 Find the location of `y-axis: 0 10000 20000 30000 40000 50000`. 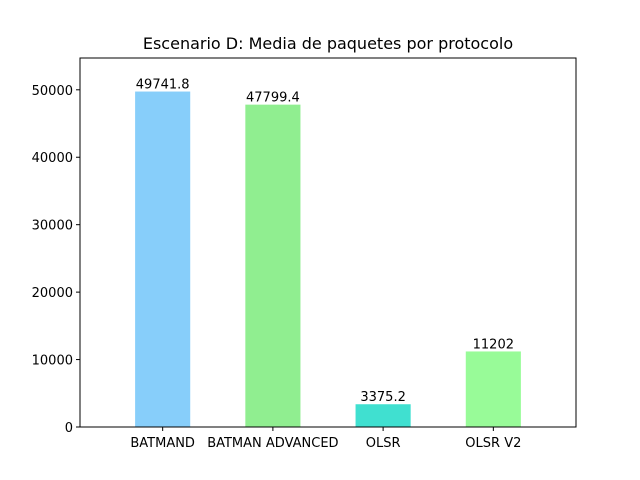

y-axis: 0 10000 20000 30000 40000 50000 is located at coordinates (56, 260).